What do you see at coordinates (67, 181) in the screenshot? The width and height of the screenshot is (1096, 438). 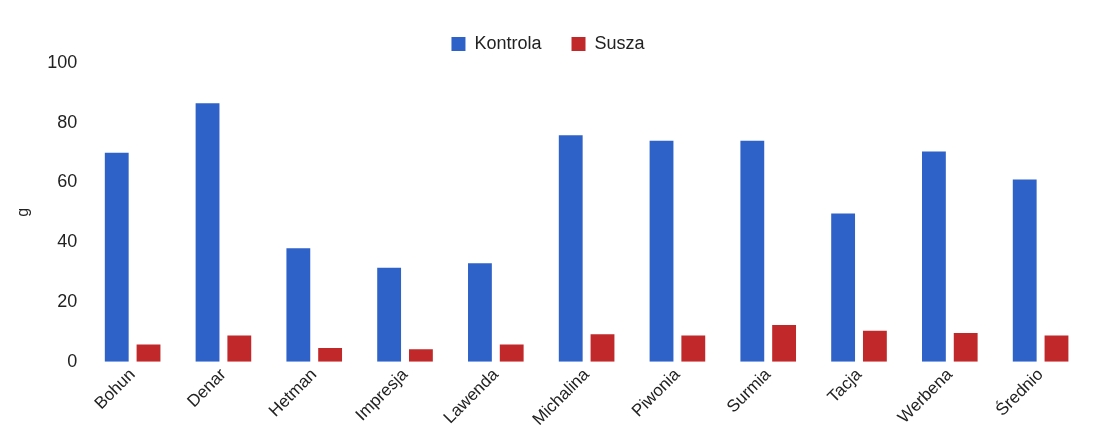 I see `y-tick-label: 60` at bounding box center [67, 181].